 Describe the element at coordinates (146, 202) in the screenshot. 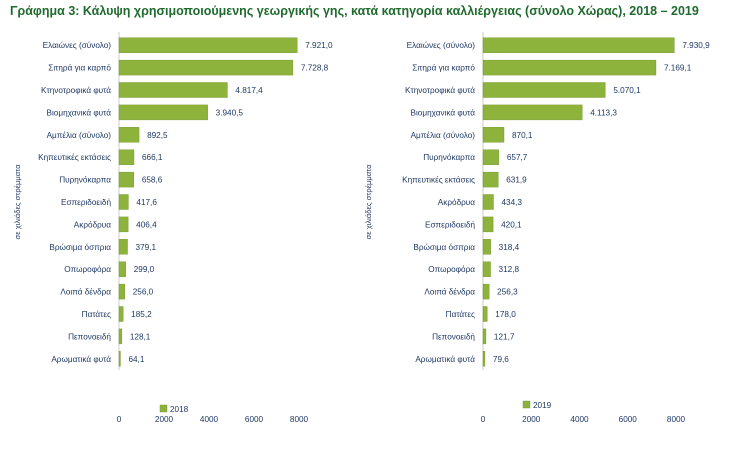

I see `data-label: 417,6` at that location.